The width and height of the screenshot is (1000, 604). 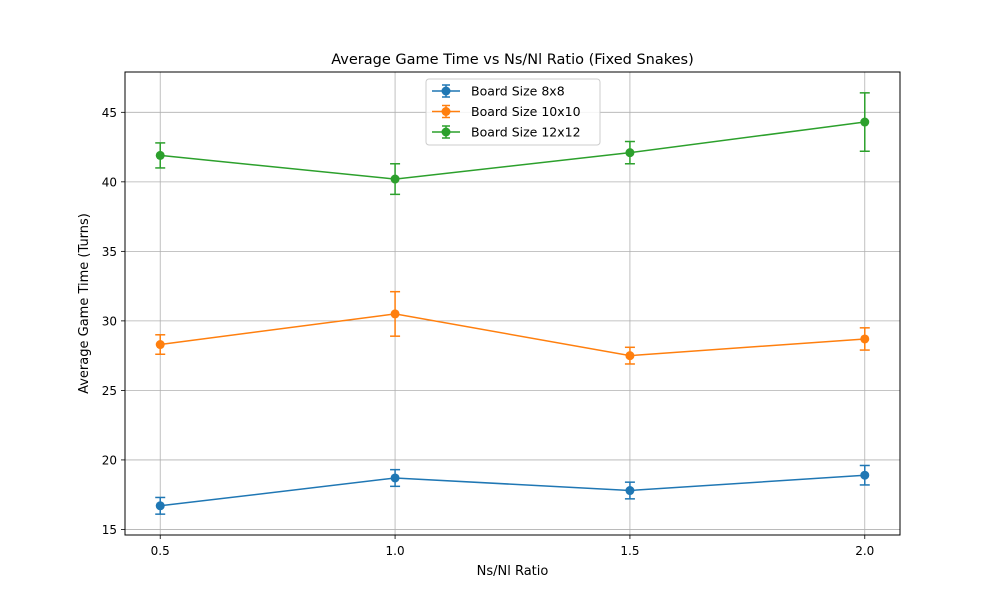 What do you see at coordinates (109, 391) in the screenshot?
I see `y-tick-label: 25` at bounding box center [109, 391].